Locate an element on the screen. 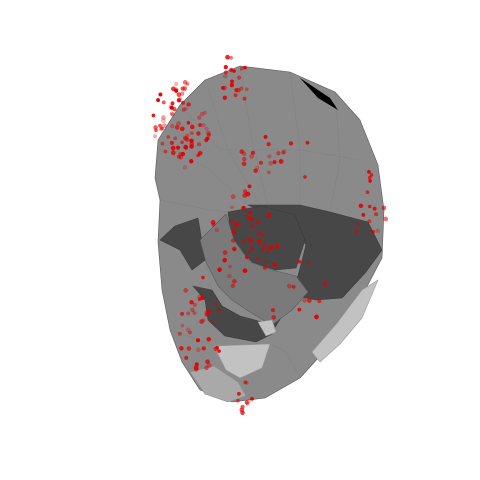  crown-ridge is located at coordinates (319, 94).